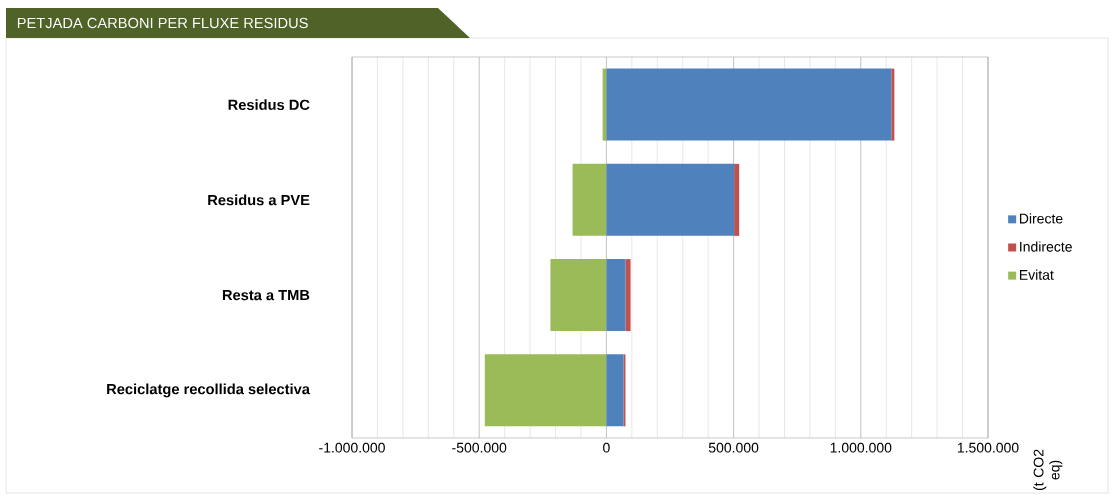 Image resolution: width=1114 pixels, height=495 pixels. Describe the element at coordinates (1036, 274) in the screenshot. I see `legend-label: Evitat` at that location.